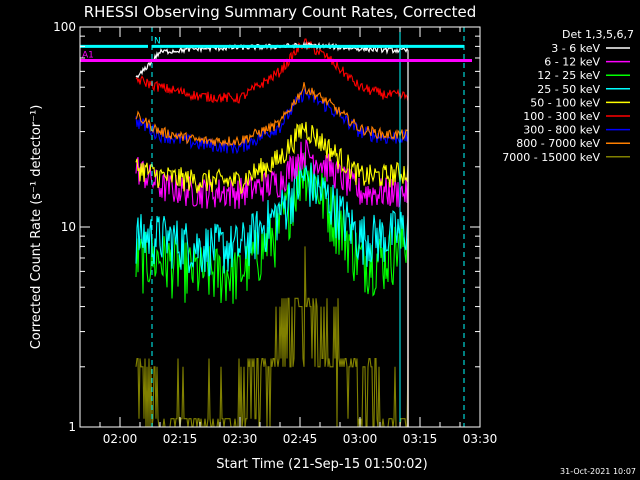 This screenshot has width=640, height=480. I want to click on y-tick-label: 100, so click(64, 27).